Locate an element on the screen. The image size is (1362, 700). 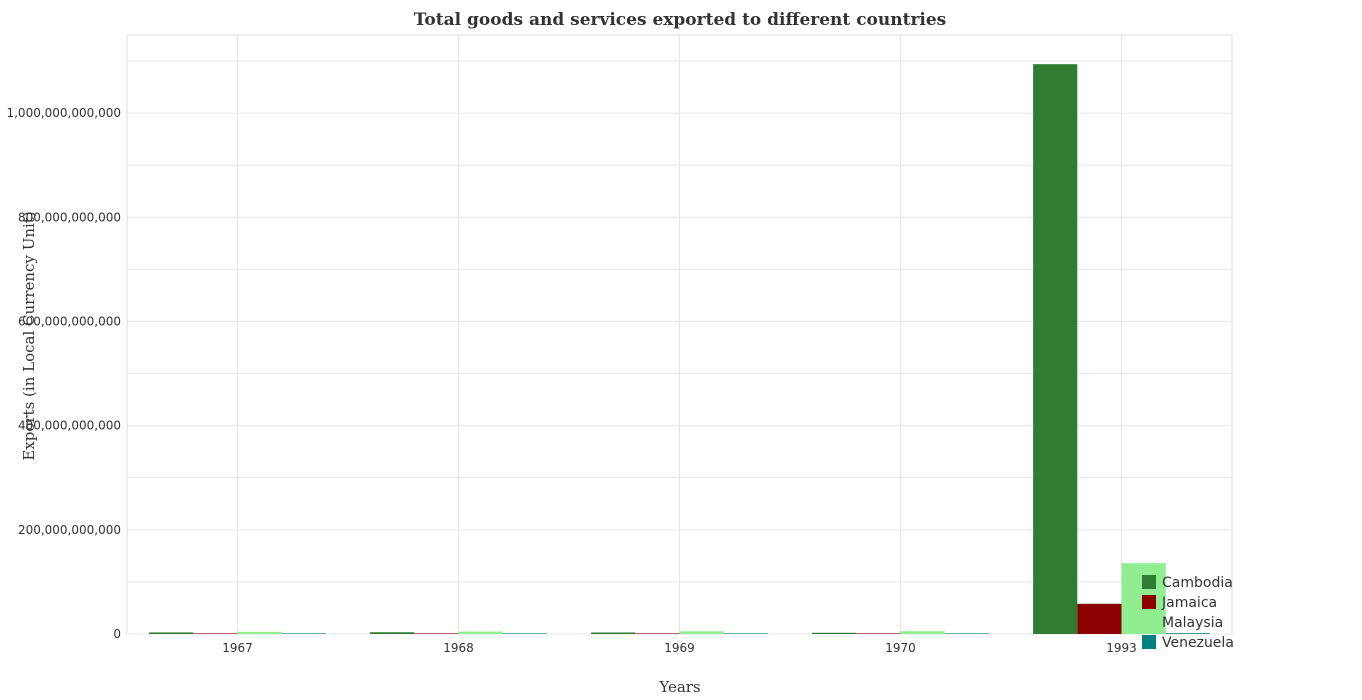
x-tick-label: 1970 is located at coordinates (900, 648).